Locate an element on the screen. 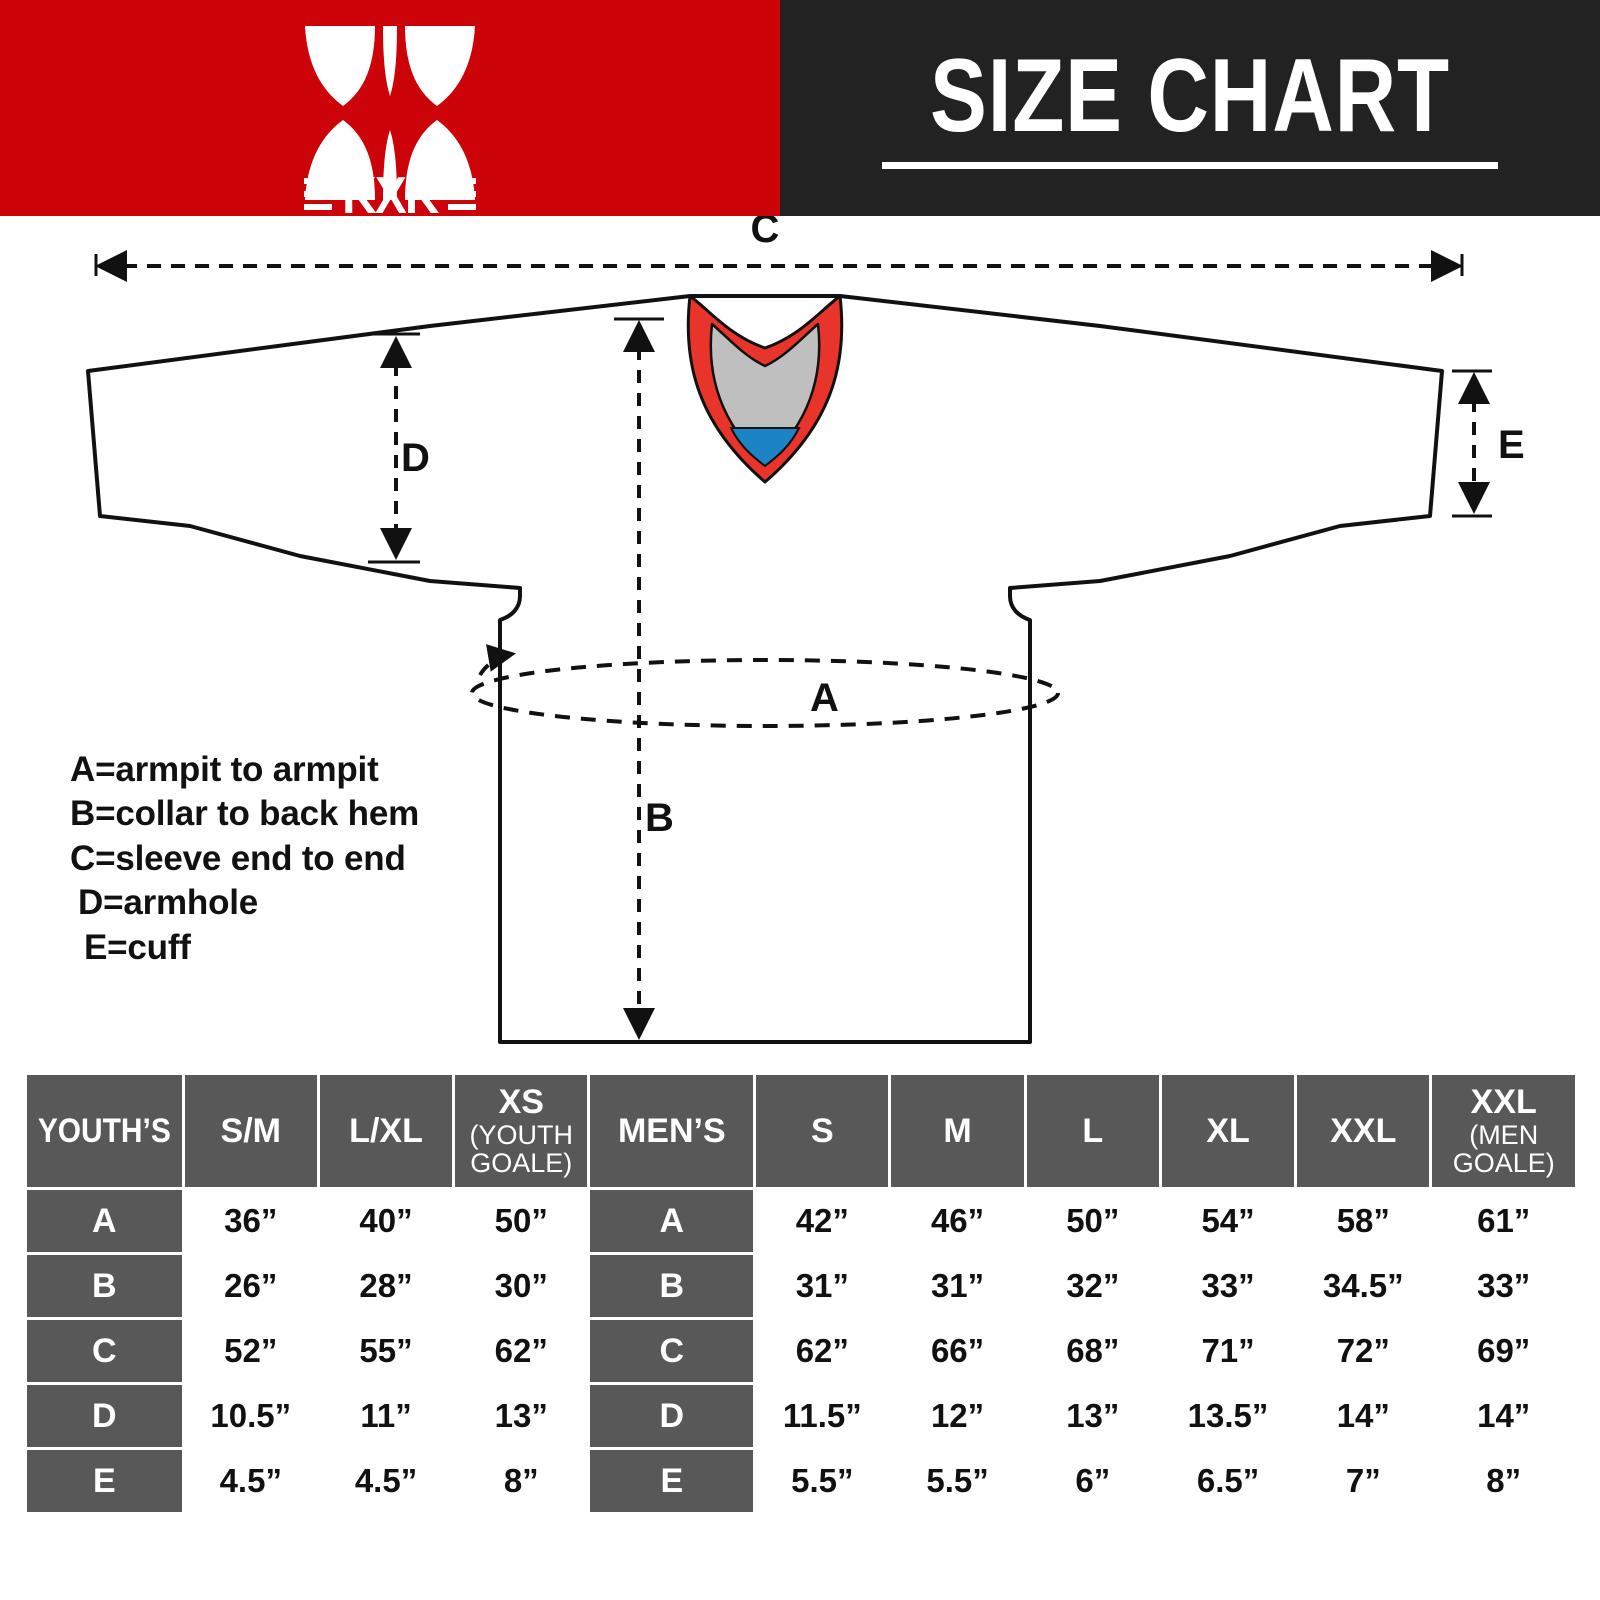  cell-men-xxl-d: 14” is located at coordinates (1363, 1416).